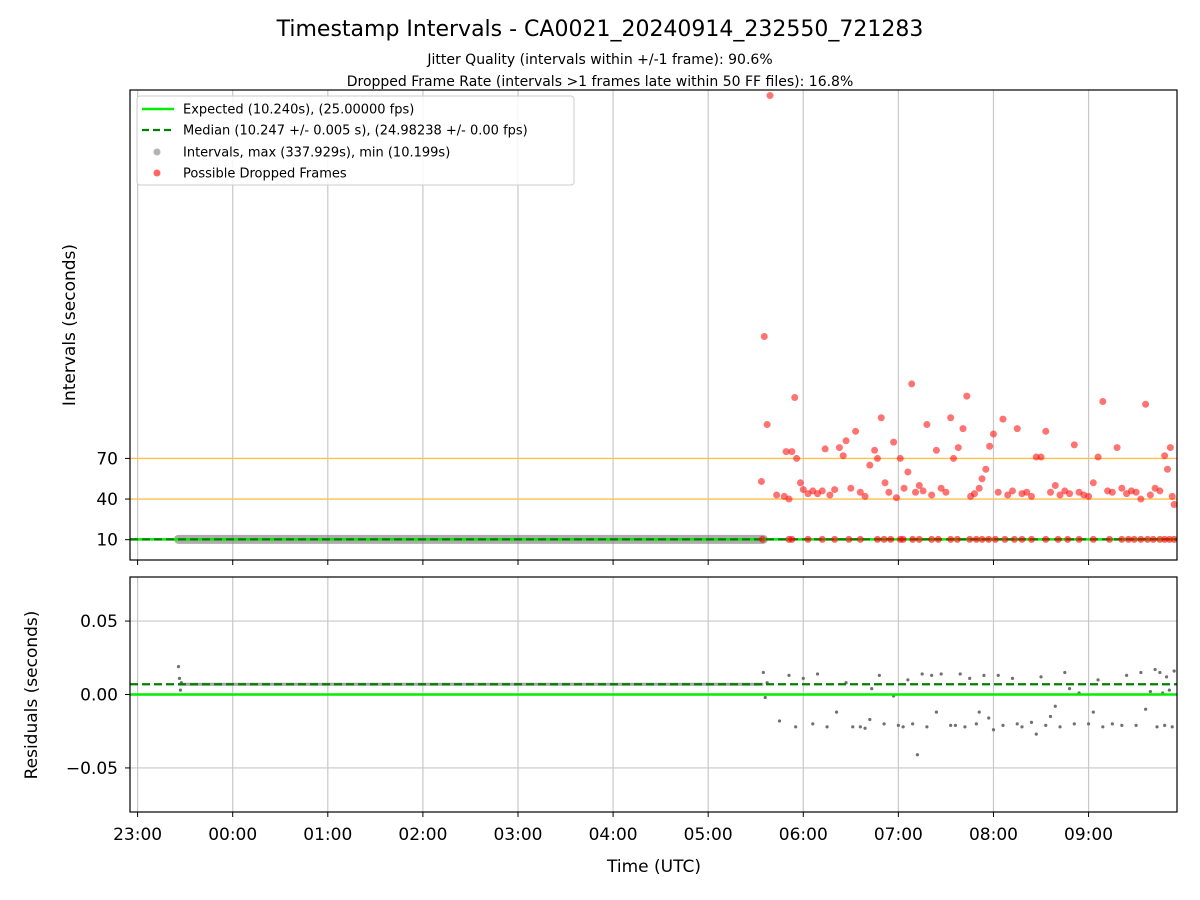 This screenshot has height=900, width=1200. What do you see at coordinates (898, 835) in the screenshot?
I see `x-tick-label: 07:00` at bounding box center [898, 835].